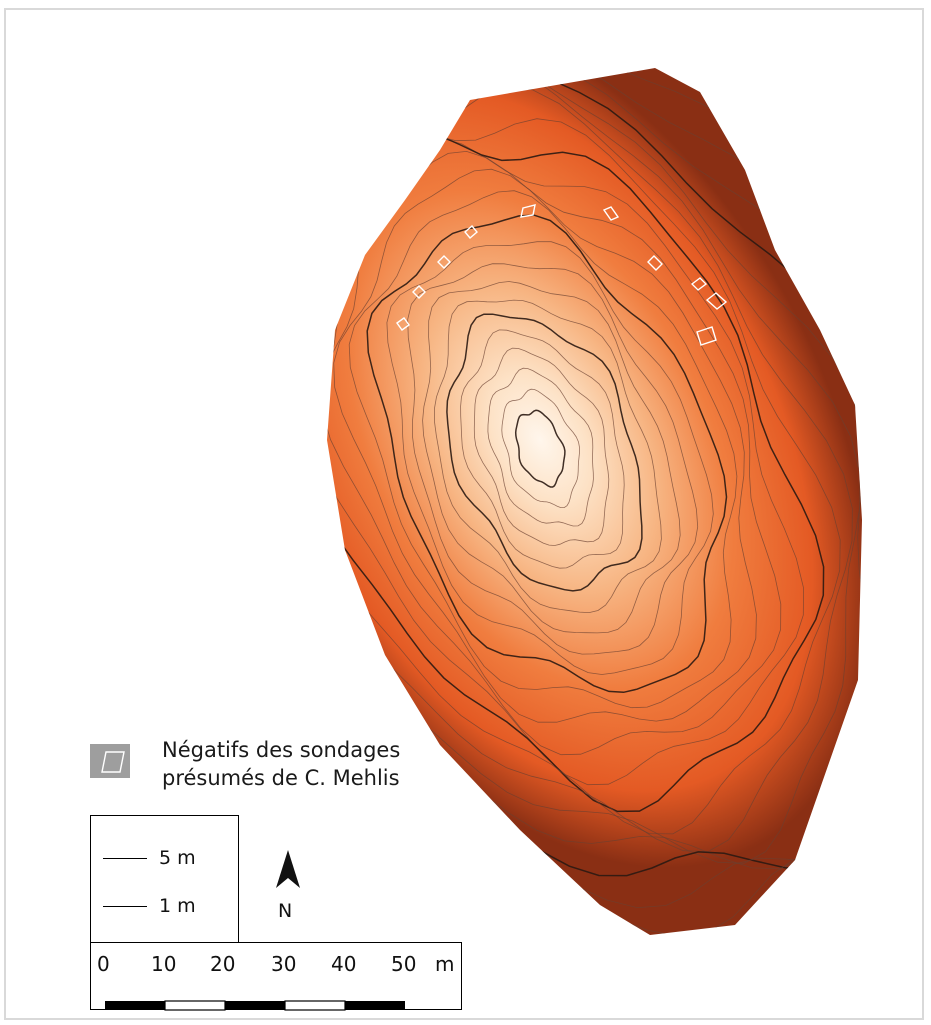 The width and height of the screenshot is (931, 1025). What do you see at coordinates (177, 858) in the screenshot?
I see `contour-major-label: 5 m` at bounding box center [177, 858].